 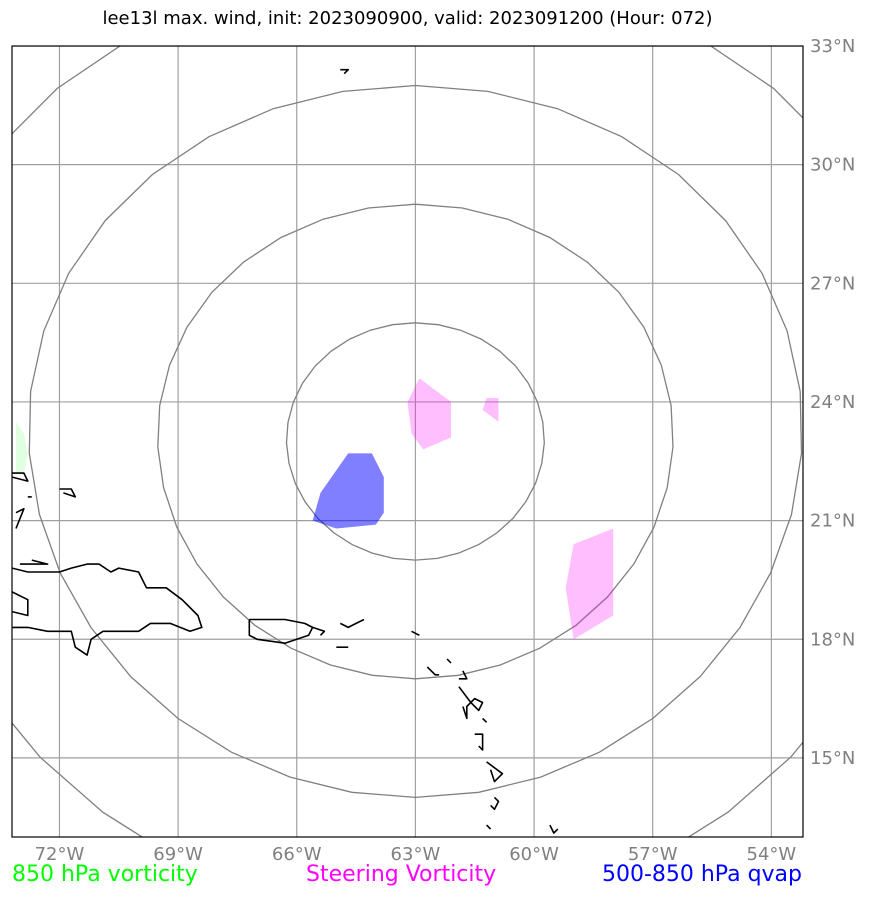 I want to click on lon-tick-label: 69°W, so click(x=178, y=854).